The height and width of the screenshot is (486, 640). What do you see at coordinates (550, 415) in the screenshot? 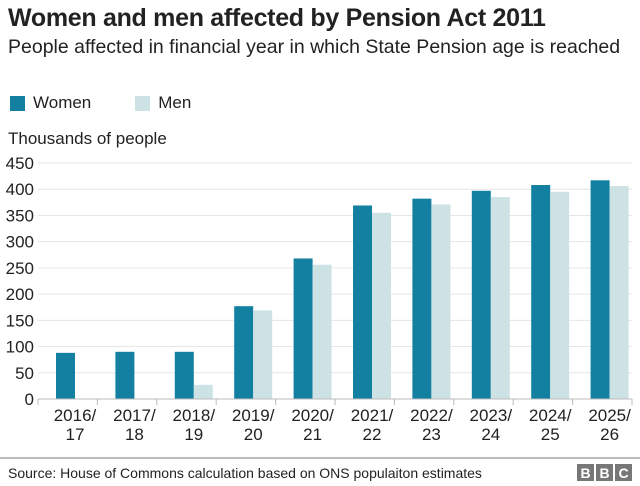
I see `x-tick-label: 2024/` at bounding box center [550, 415].